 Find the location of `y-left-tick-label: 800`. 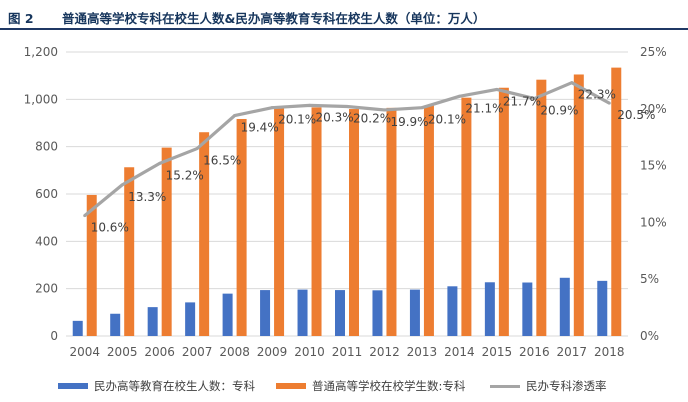

y-left-tick-label: 800 is located at coordinates (46, 147).